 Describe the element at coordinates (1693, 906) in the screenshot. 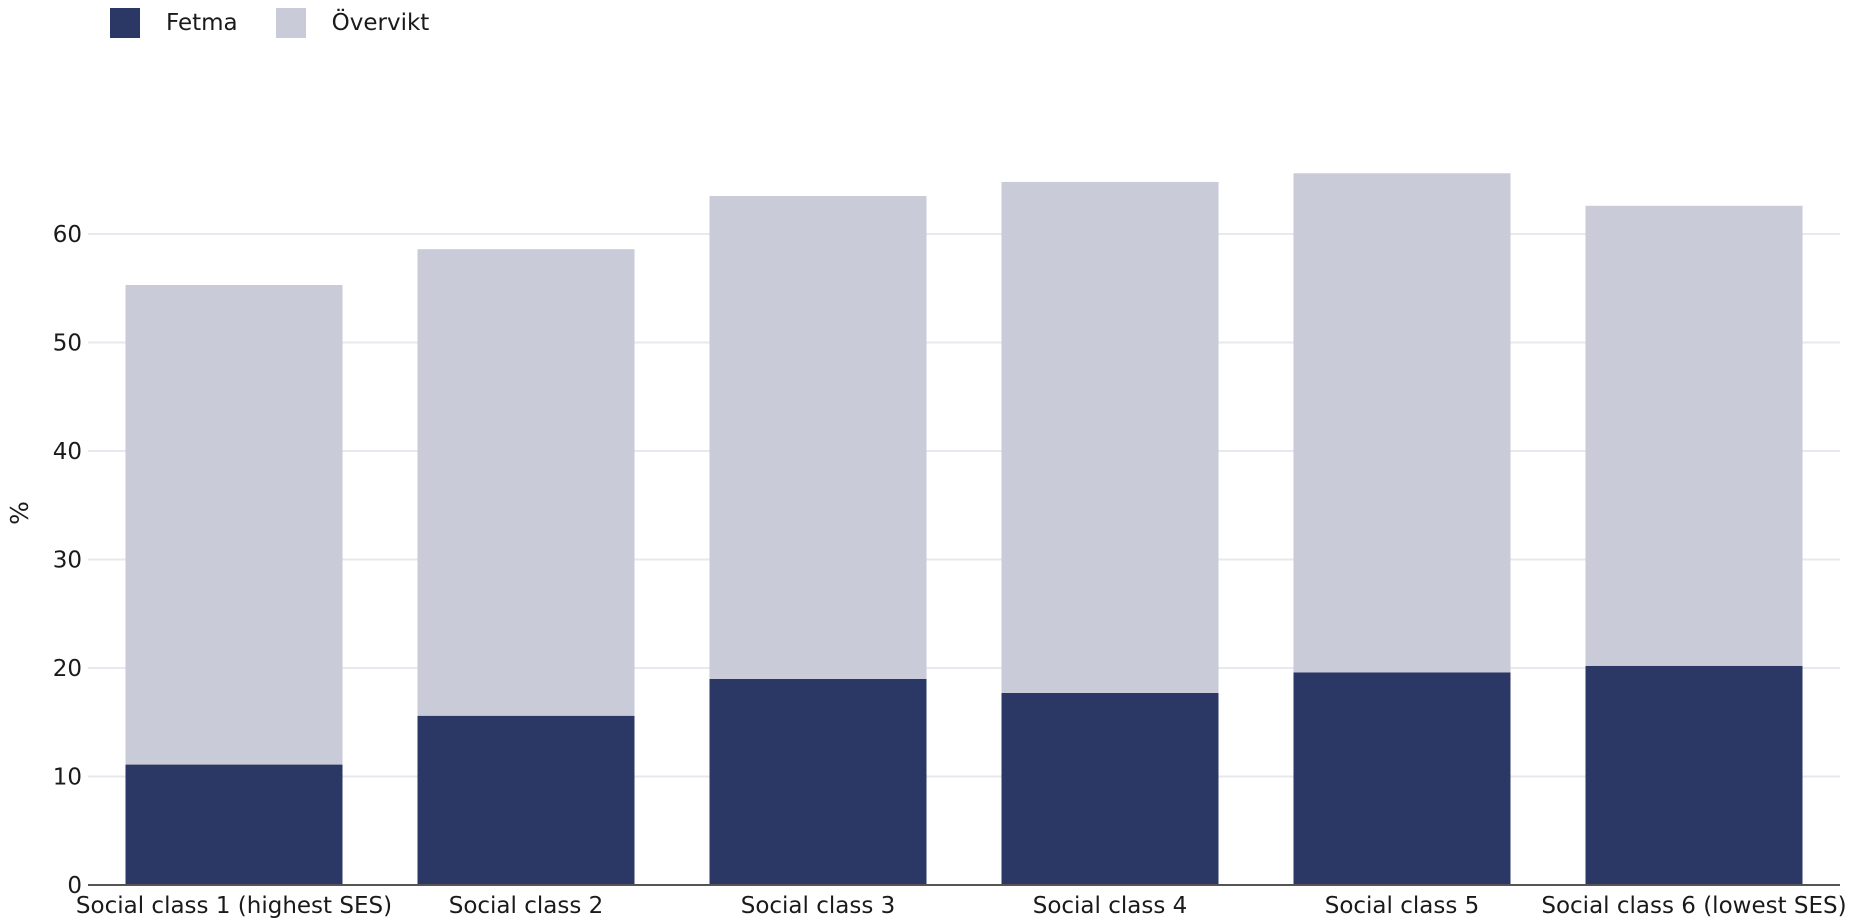

I see `x-tick-label: Social class 6 (lowest SES)` at that location.